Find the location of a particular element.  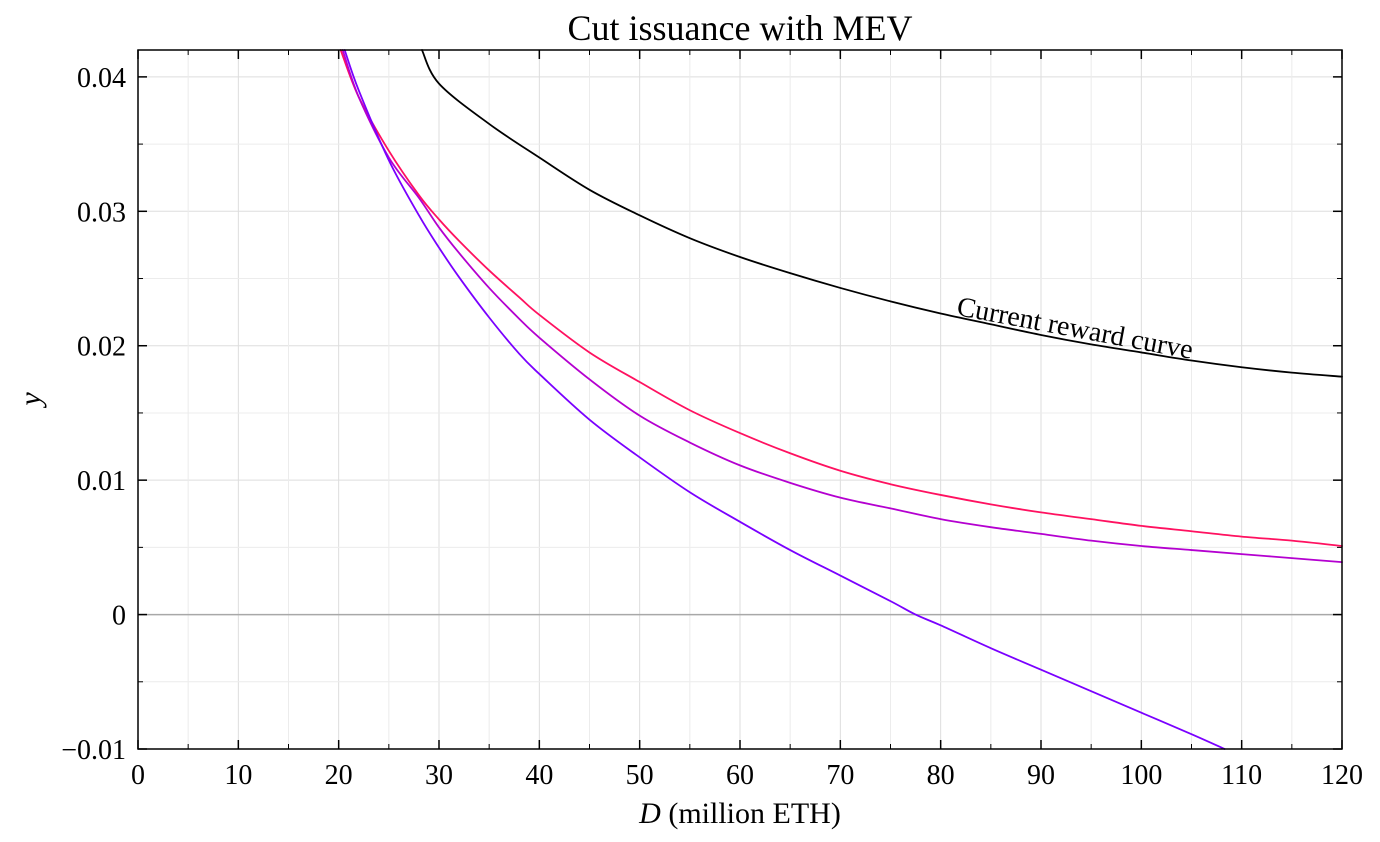

x-tick-label: 30 is located at coordinates (439, 775).